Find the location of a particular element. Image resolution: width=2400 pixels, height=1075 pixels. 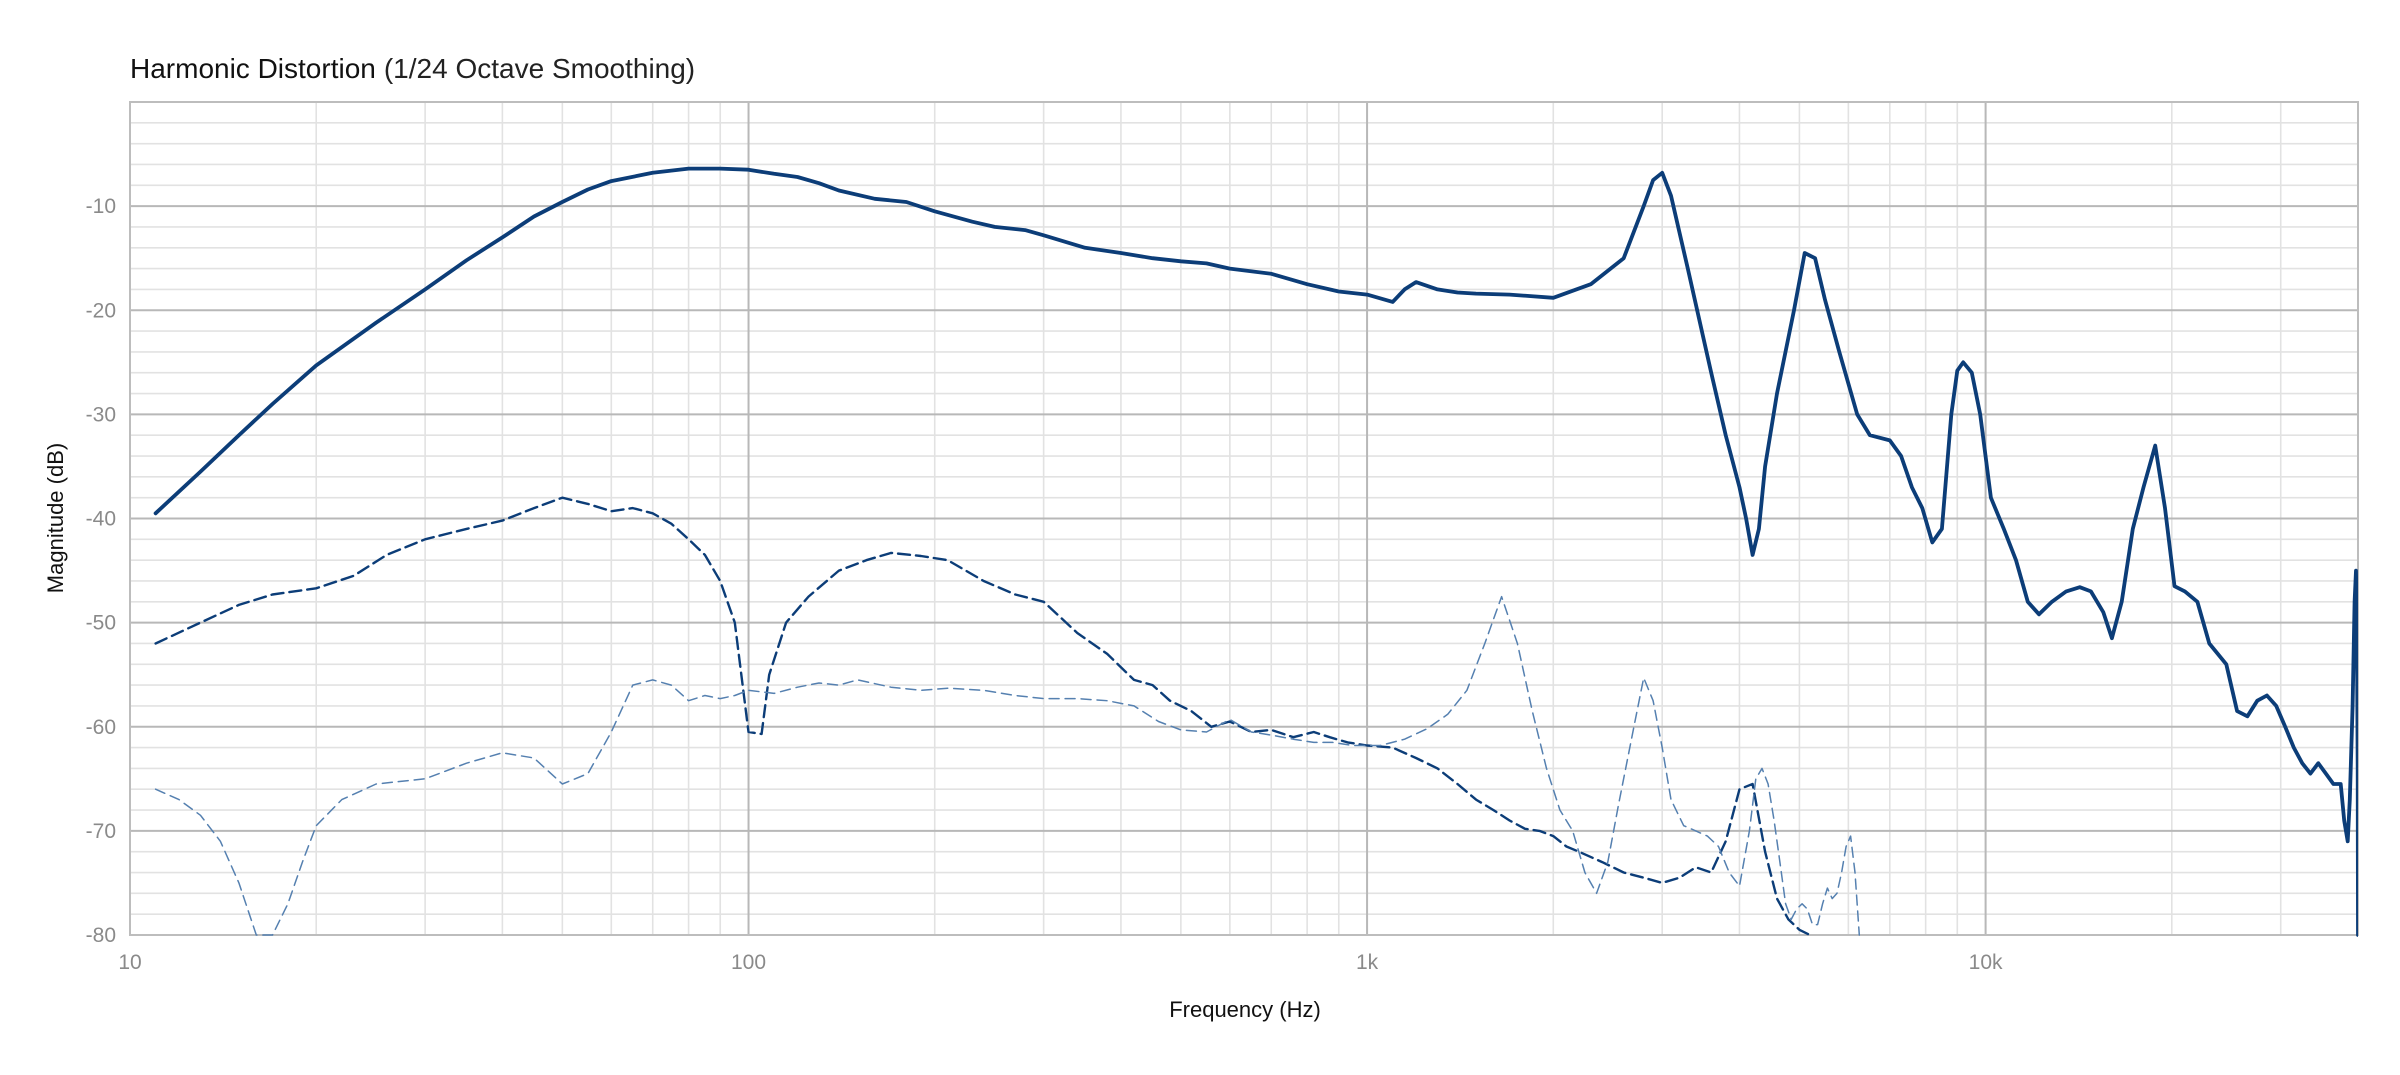

y-axis-label: Magnitude (dB) is located at coordinates (55, 518).